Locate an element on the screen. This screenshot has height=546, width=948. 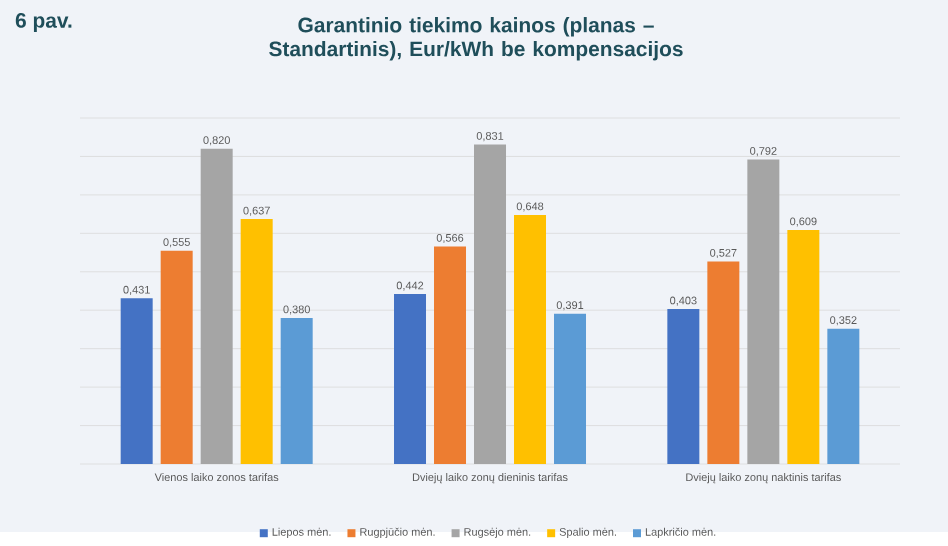
text: 6 pav. is located at coordinates (43, 22).